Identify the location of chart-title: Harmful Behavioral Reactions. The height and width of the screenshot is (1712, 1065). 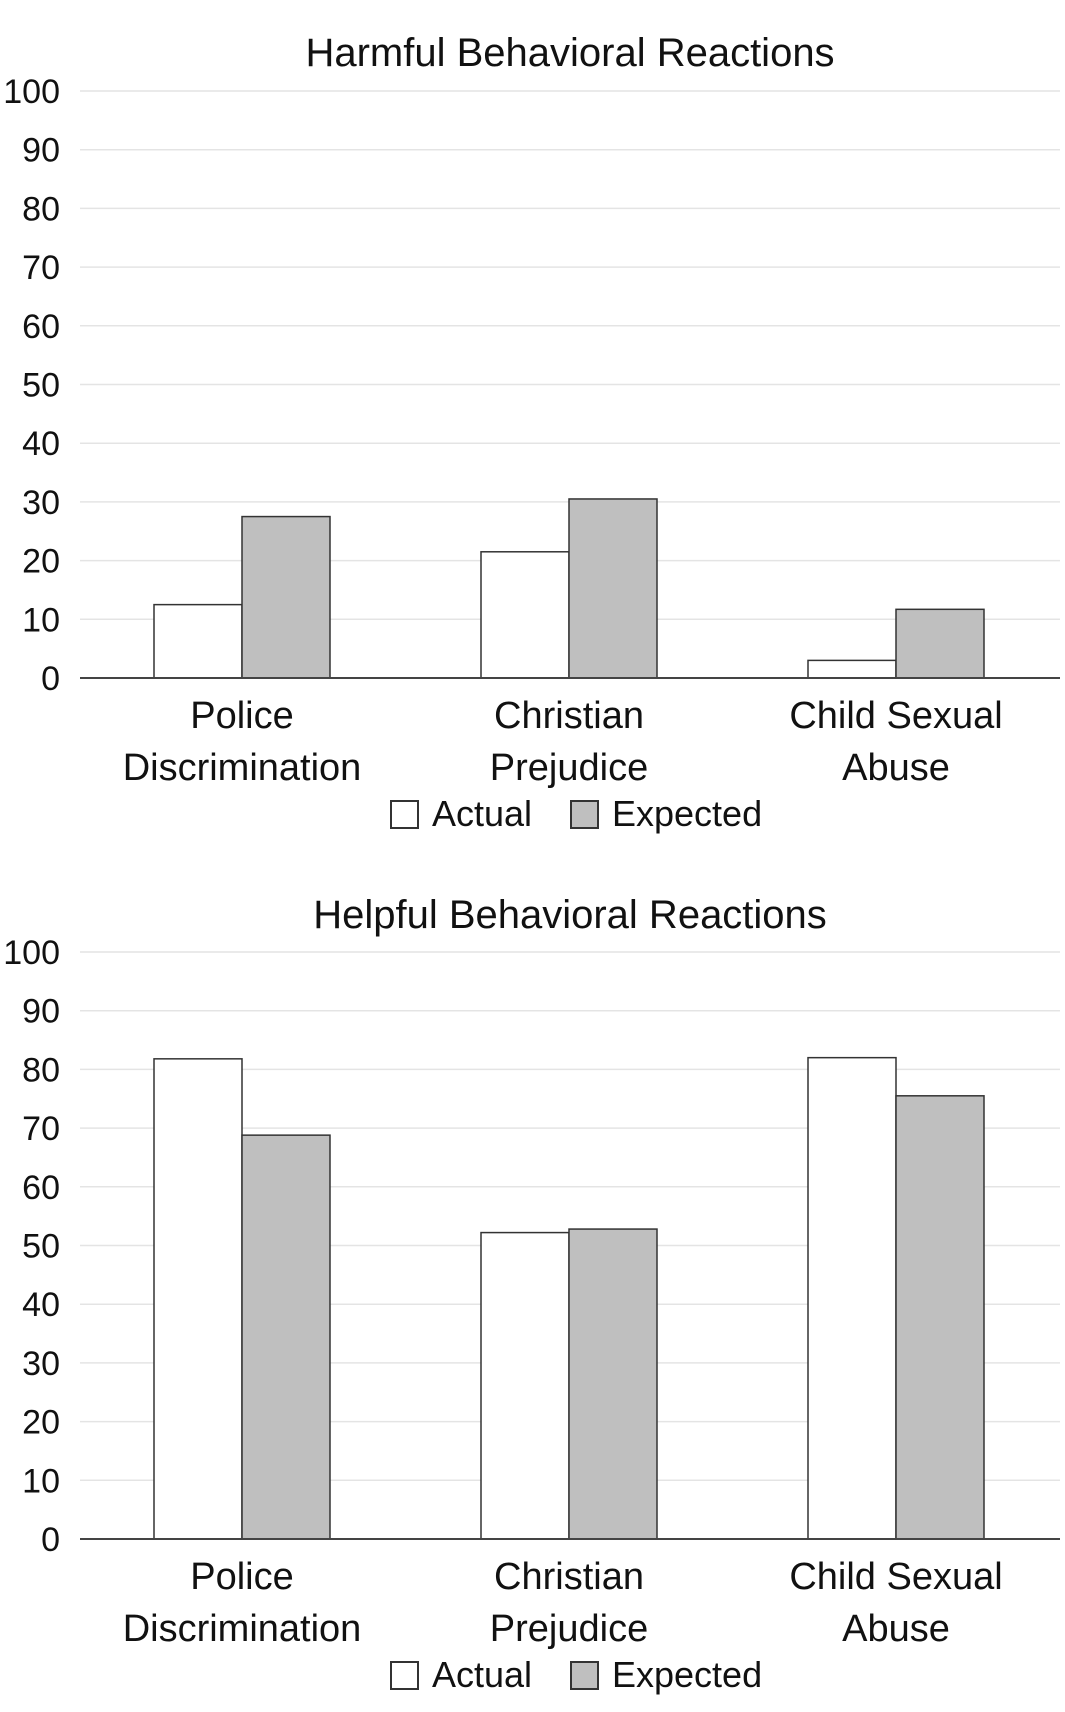
(569, 53).